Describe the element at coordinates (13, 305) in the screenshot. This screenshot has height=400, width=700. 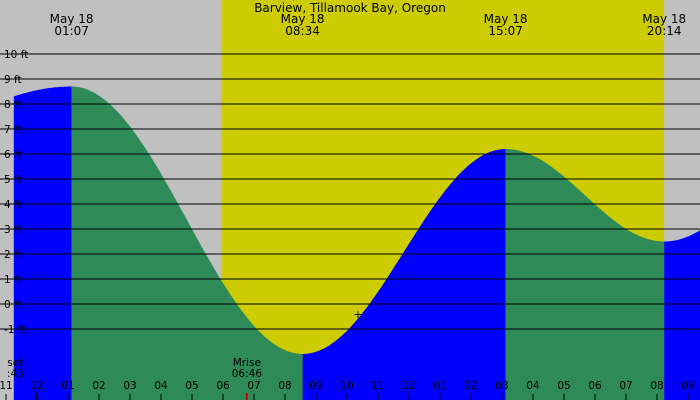
I see `y-tick-label: 0 ft` at that location.